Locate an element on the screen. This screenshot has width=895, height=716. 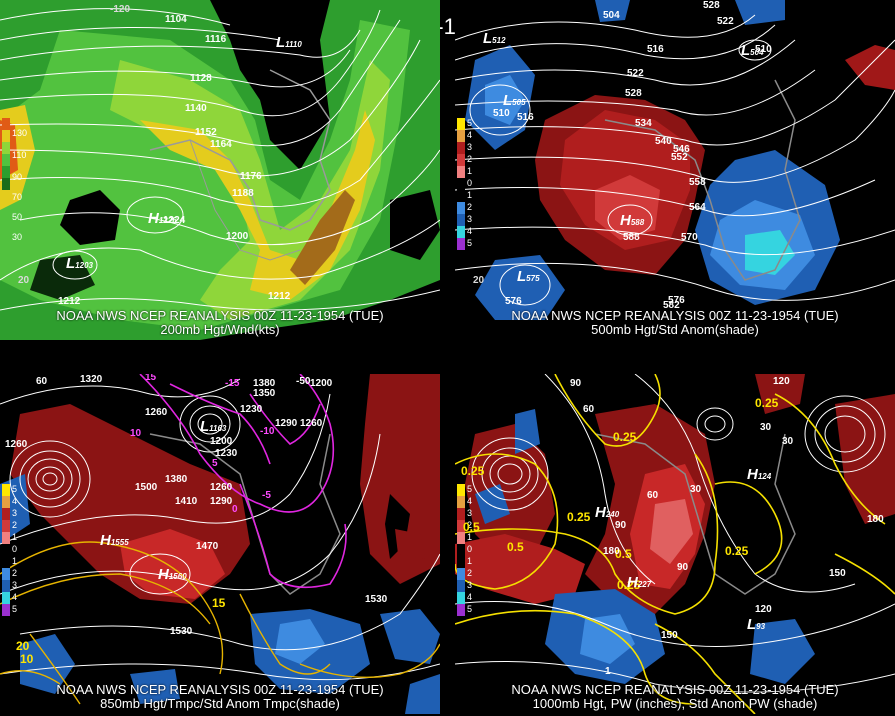
caption-line-2: 200mb Hgt/Wnd(kts) is located at coordinates (220, 329).